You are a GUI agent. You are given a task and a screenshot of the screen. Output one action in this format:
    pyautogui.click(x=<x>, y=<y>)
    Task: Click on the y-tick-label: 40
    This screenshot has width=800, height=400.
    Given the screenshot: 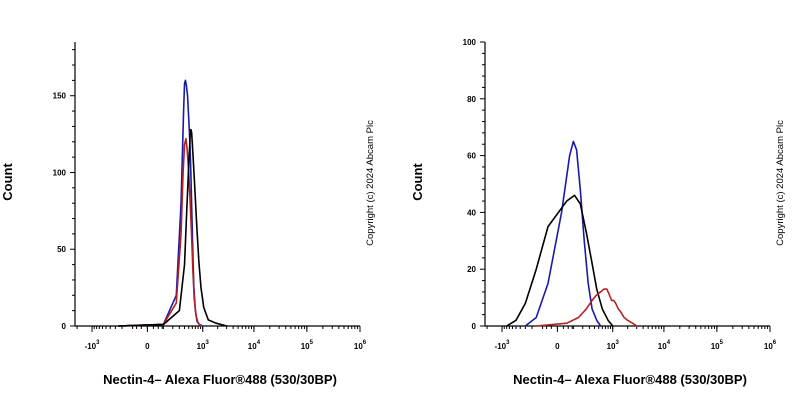 What is the action you would take?
    pyautogui.click(x=471, y=212)
    